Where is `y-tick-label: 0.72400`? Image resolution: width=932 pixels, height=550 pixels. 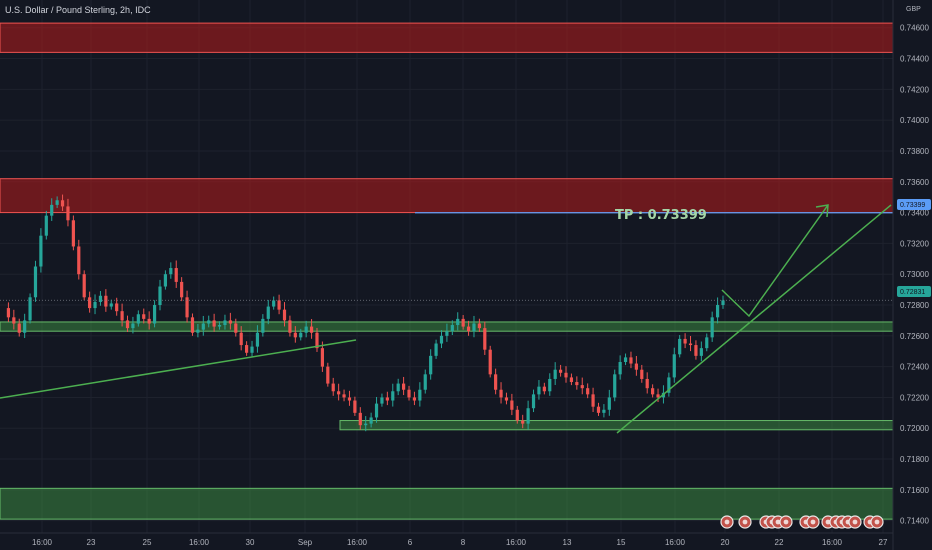
y-tick-label: 0.72400 is located at coordinates (914, 367).